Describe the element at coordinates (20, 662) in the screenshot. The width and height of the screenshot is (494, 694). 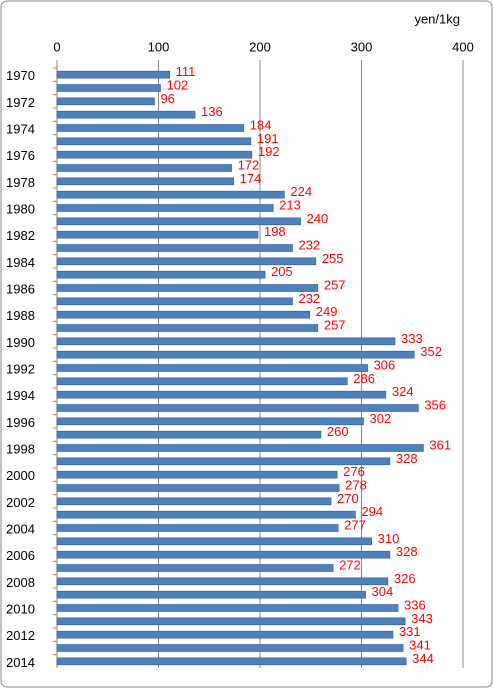
I see `y-tick-label: 2014` at that location.